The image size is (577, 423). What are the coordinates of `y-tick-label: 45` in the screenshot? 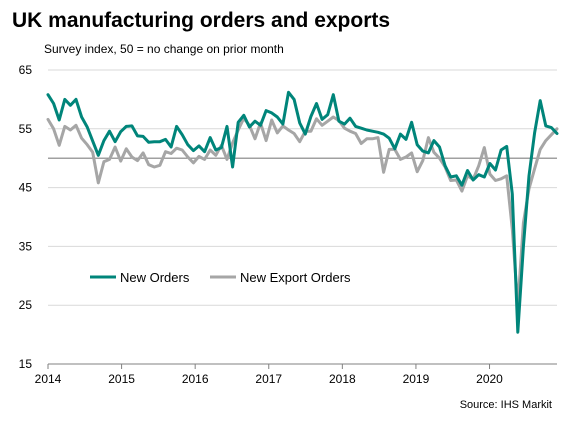 It's located at (26, 188).